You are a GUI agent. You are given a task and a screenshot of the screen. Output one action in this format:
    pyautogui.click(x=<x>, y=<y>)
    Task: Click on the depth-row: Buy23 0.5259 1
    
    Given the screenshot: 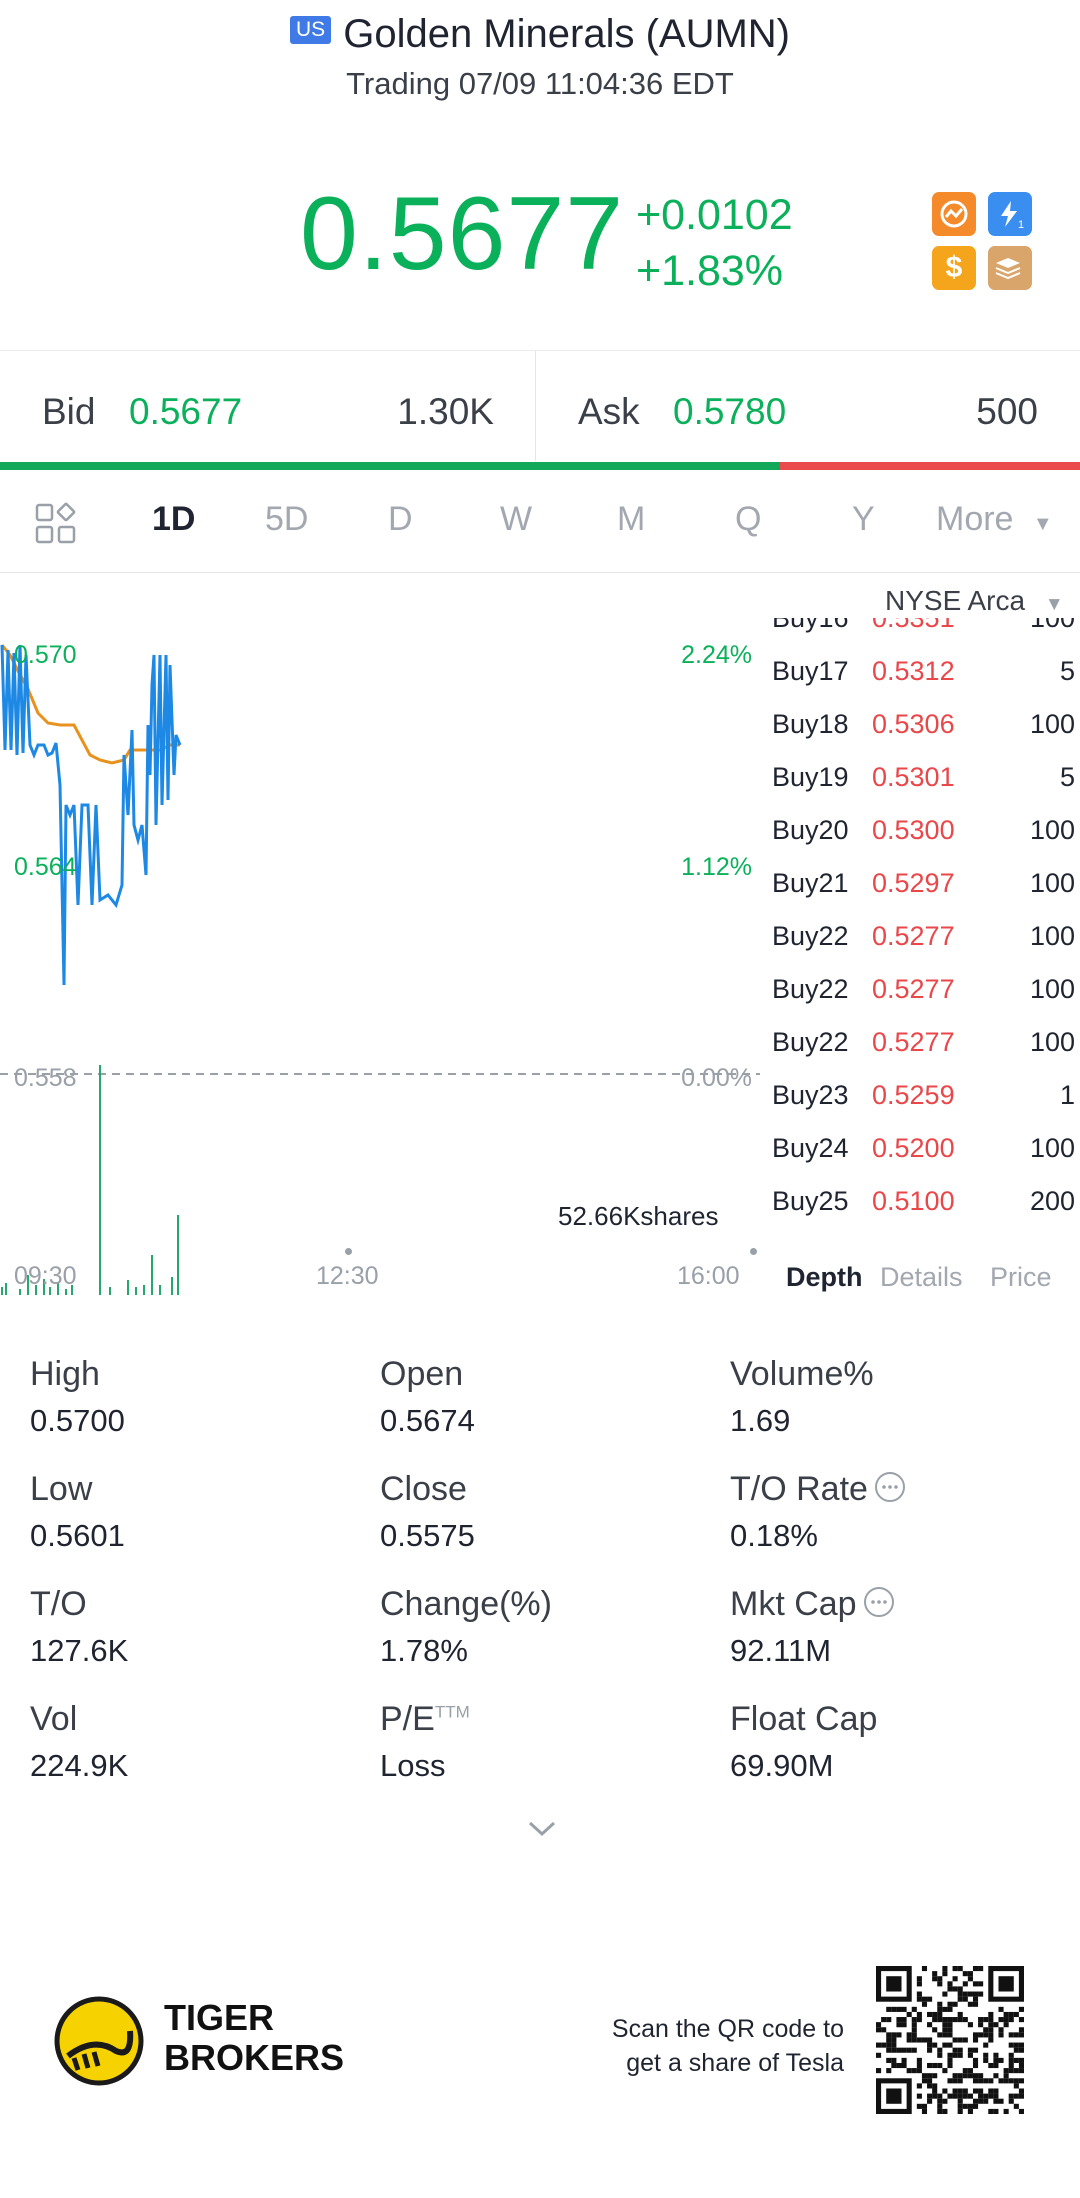 What is the action you would take?
    pyautogui.click(x=924, y=1106)
    